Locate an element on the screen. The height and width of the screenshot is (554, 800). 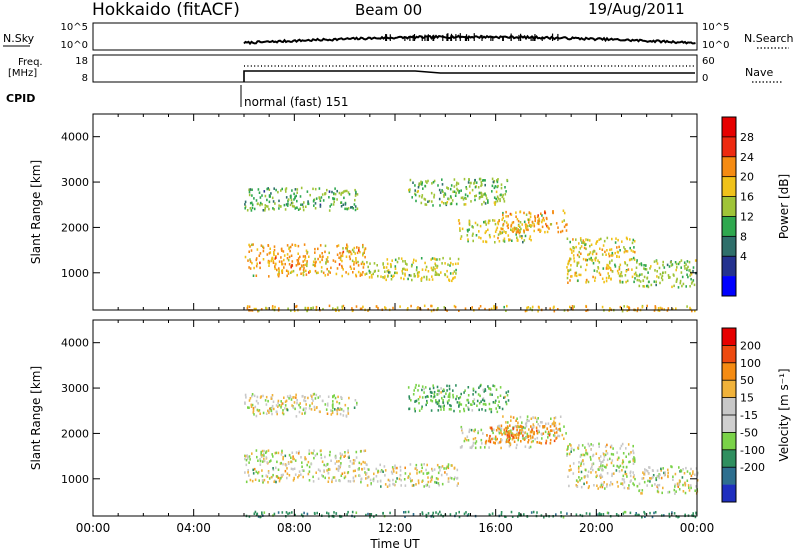
velocity-scatter is located at coordinates (471, 451).